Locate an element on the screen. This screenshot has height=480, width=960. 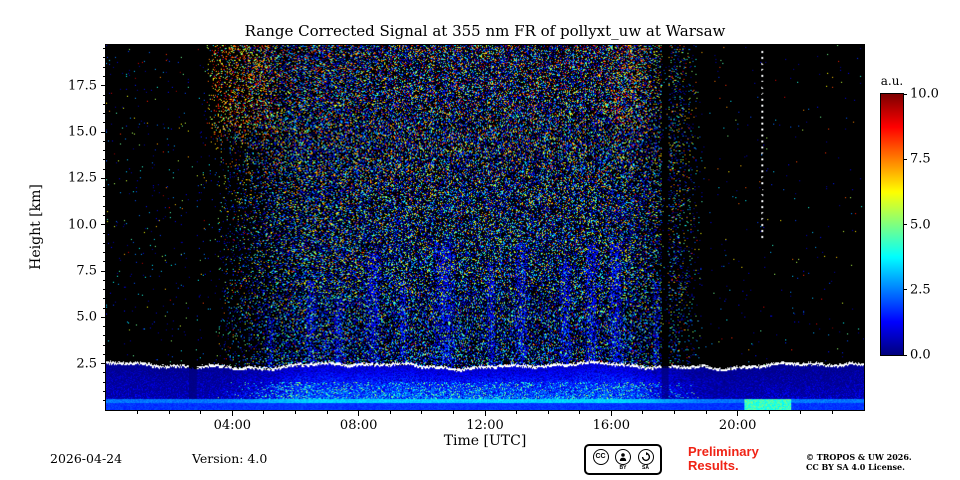
preliminary-results-note: Preliminary Results. is located at coordinates (723, 459).